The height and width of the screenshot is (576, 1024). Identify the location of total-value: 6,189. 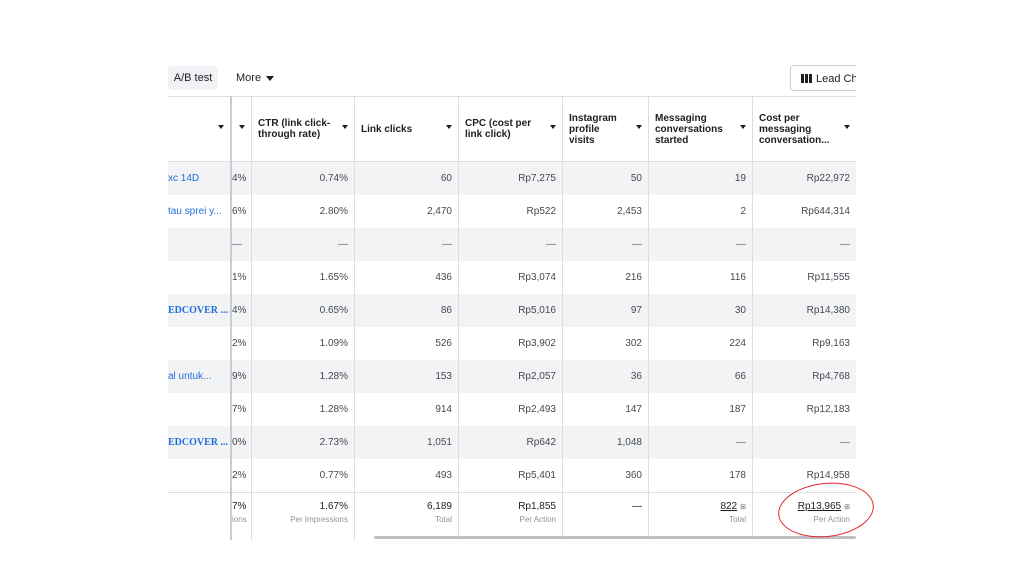
(403, 506).